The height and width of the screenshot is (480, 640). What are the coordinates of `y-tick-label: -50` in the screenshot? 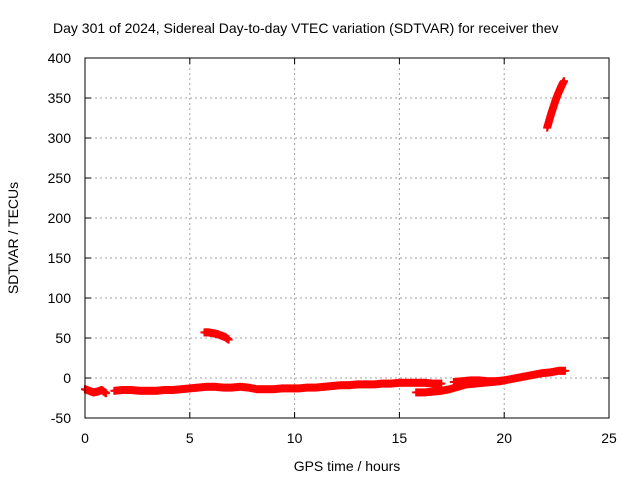 It's located at (61, 418).